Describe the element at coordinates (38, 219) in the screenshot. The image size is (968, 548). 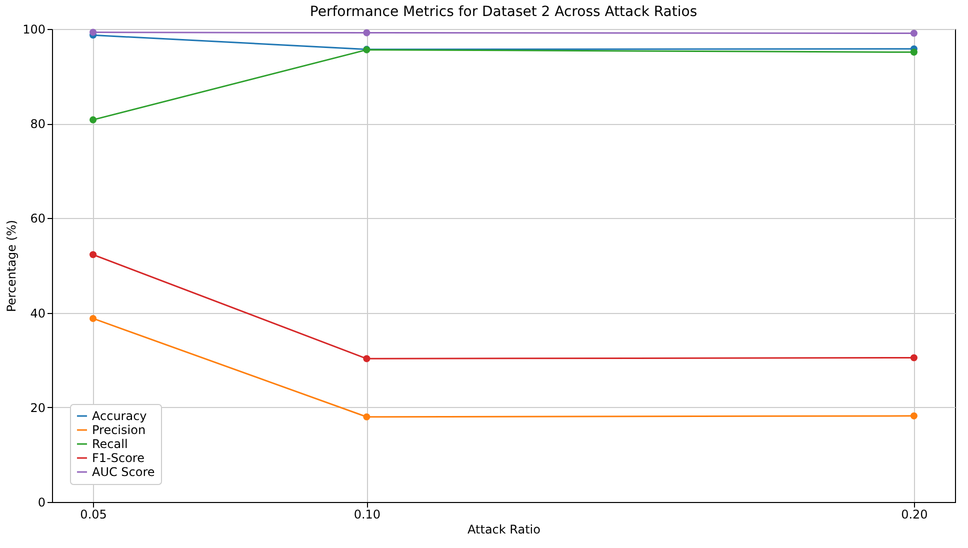
I see `y-tick-label: 60` at that location.